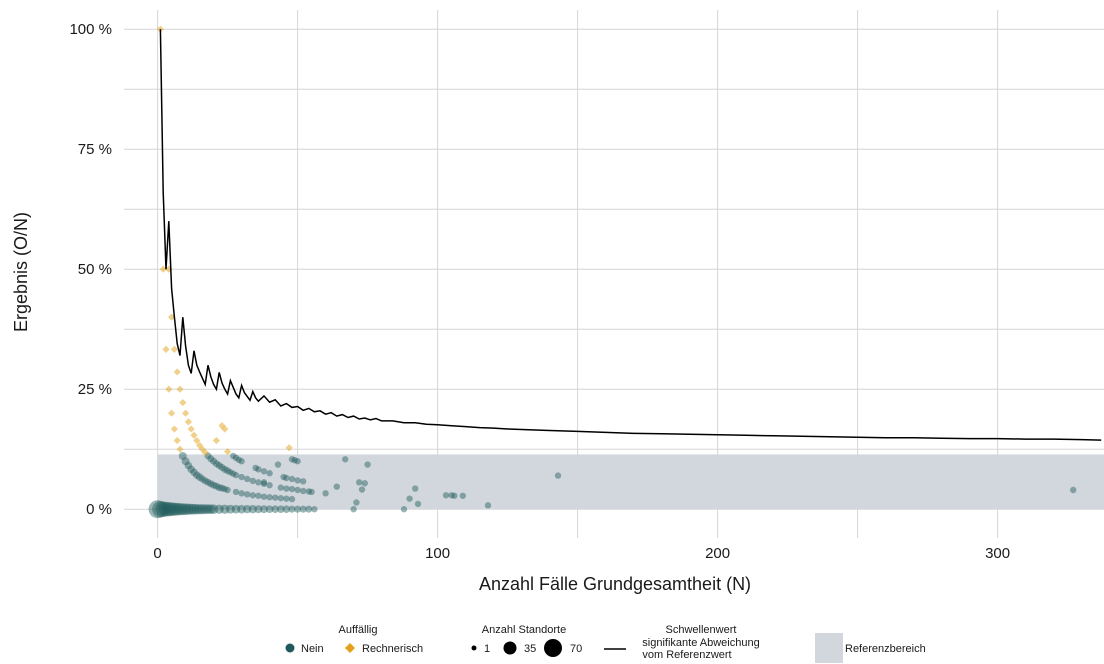 The width and height of the screenshot is (1104, 664). Describe the element at coordinates (524, 630) in the screenshot. I see `legend-size-title: Anzahl Standorte` at that location.